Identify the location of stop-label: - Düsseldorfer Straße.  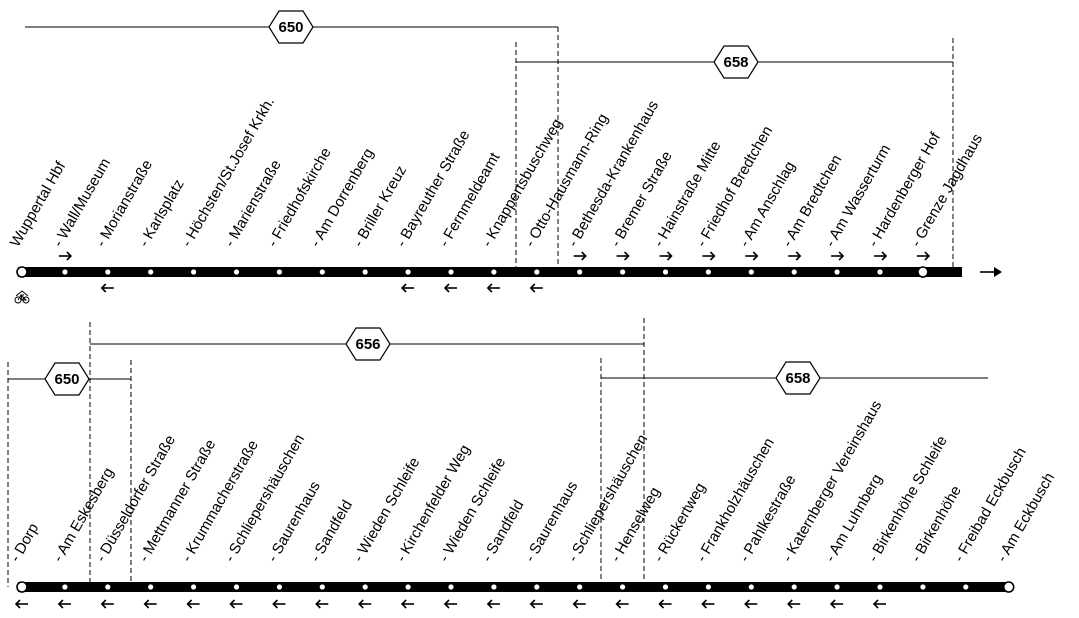
(136, 498).